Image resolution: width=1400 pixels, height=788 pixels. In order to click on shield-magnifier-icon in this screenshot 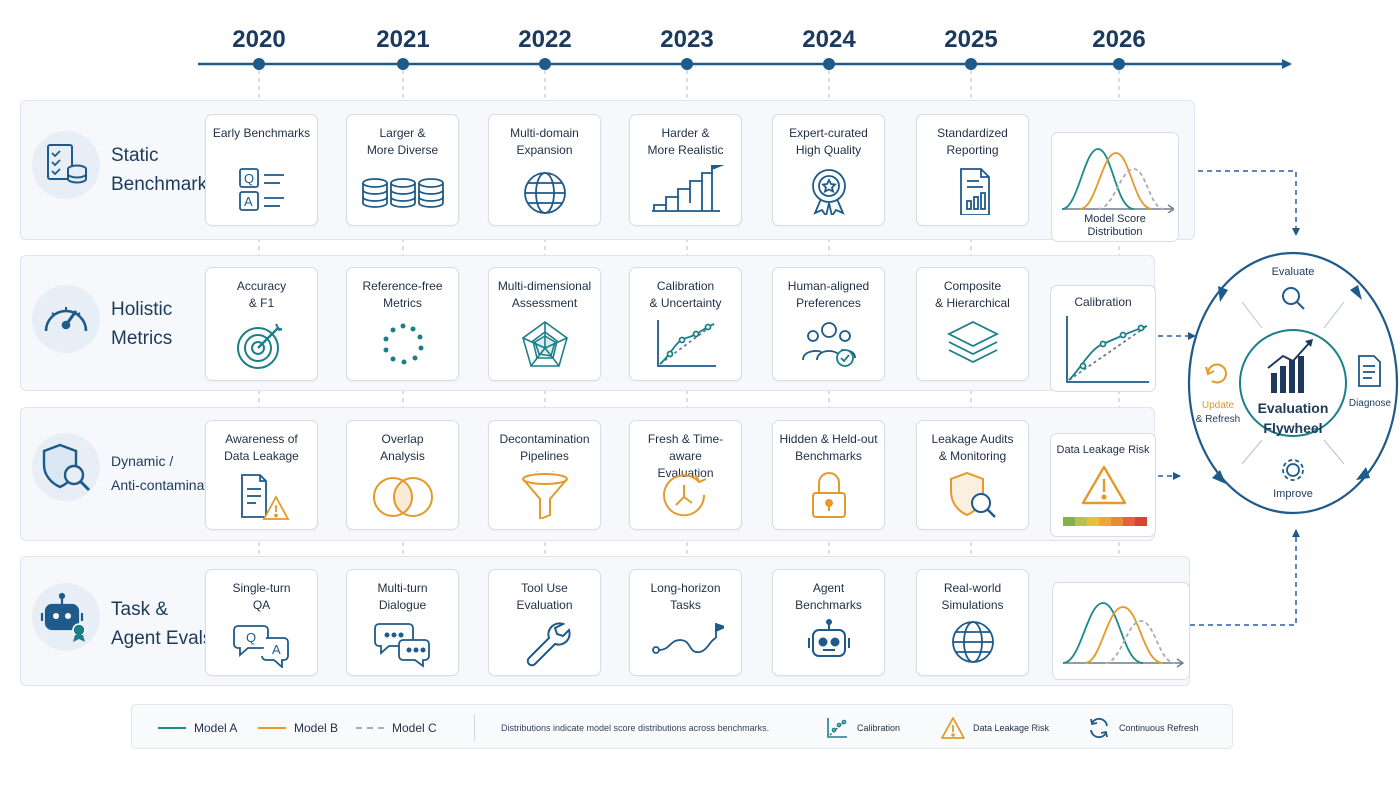, I will do `click(973, 495)`.